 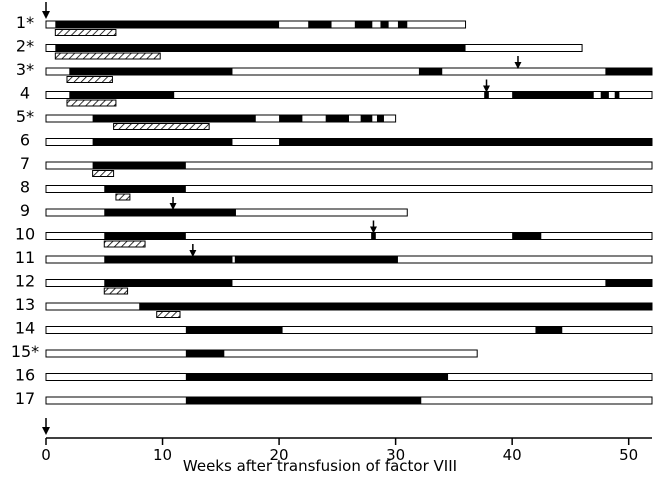 I want to click on patient-label: 1*, so click(x=25, y=22).